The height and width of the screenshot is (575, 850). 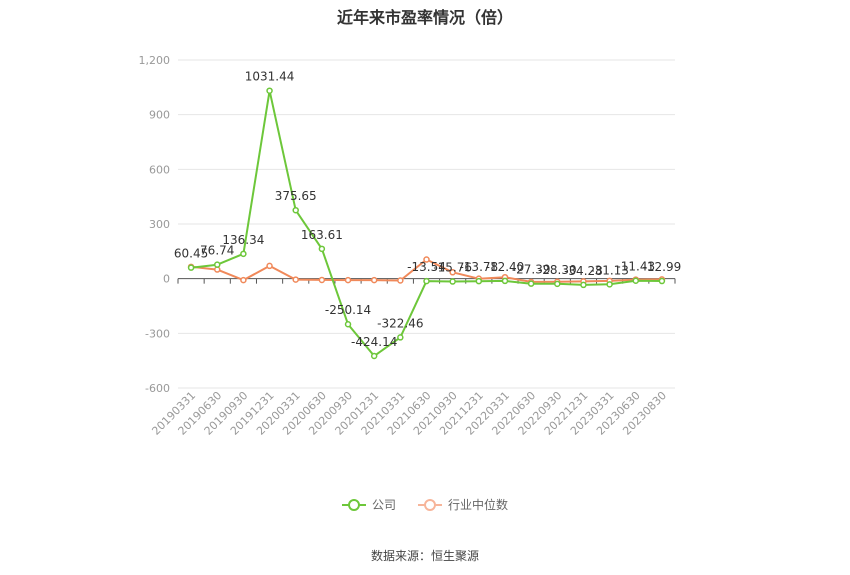 I want to click on y-tick-label: 1,200, so click(x=155, y=60).